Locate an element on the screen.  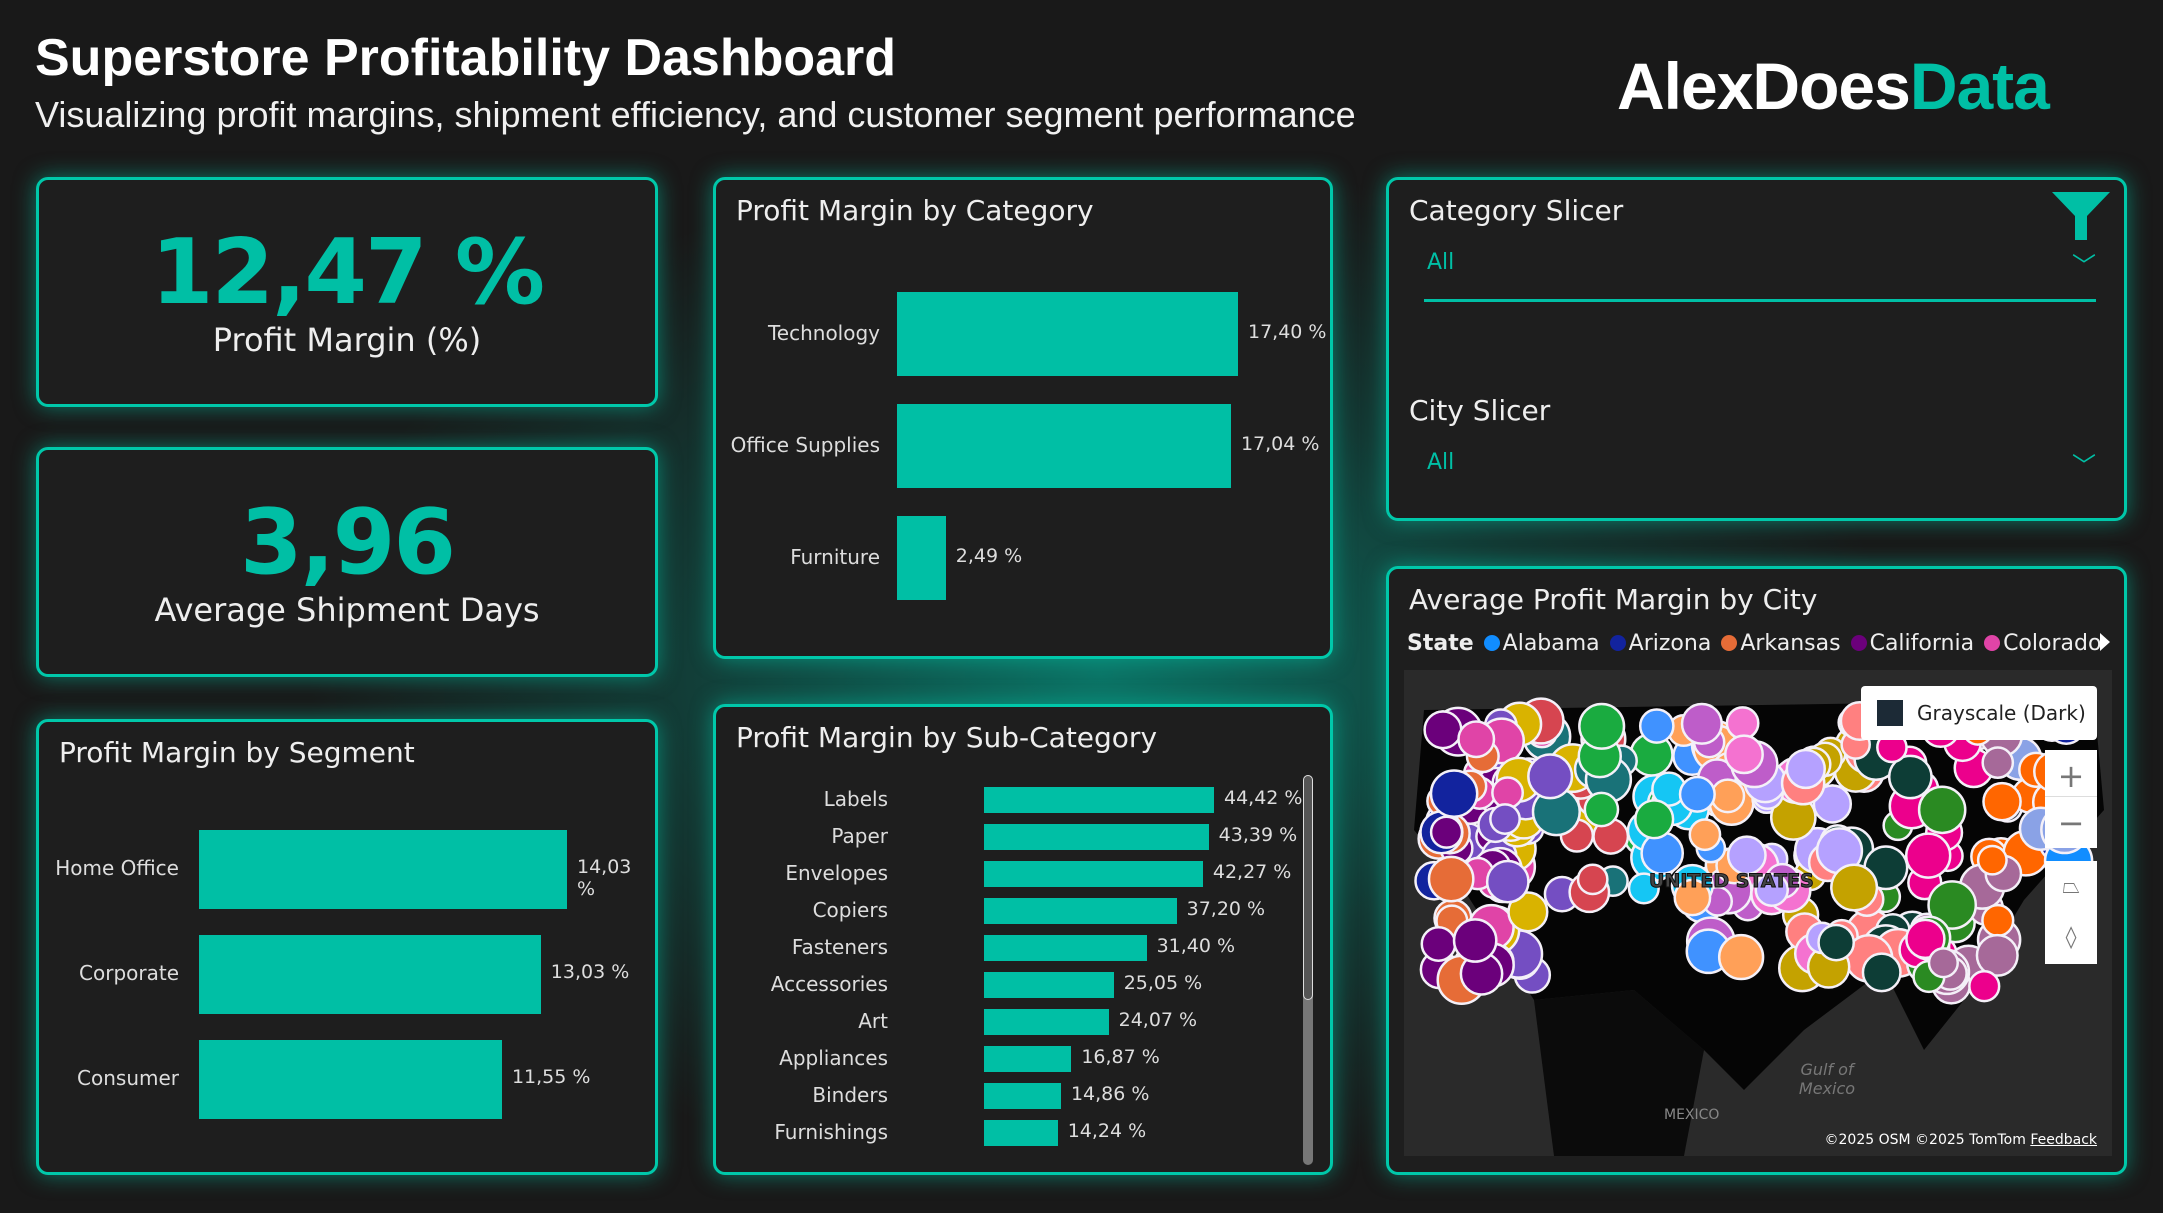
legend-item: Arkansas is located at coordinates (1781, 643).